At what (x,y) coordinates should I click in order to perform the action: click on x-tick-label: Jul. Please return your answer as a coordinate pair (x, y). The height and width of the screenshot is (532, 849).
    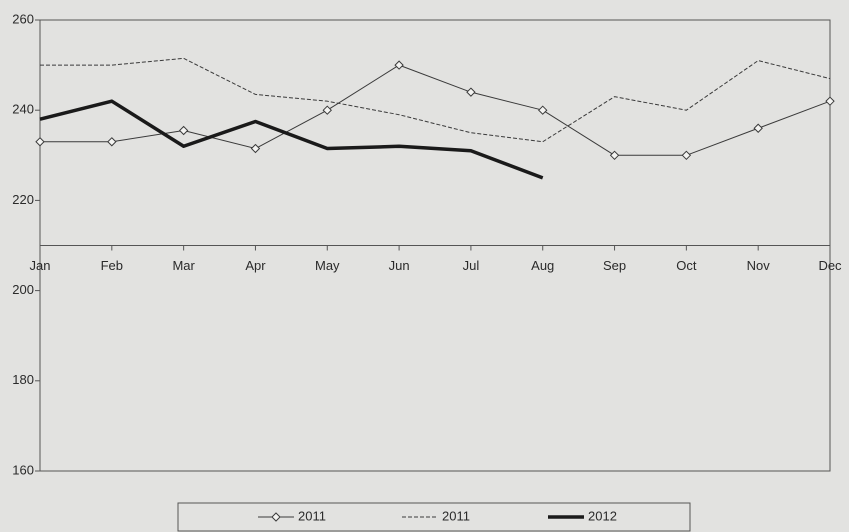
    Looking at the image, I should click on (471, 265).